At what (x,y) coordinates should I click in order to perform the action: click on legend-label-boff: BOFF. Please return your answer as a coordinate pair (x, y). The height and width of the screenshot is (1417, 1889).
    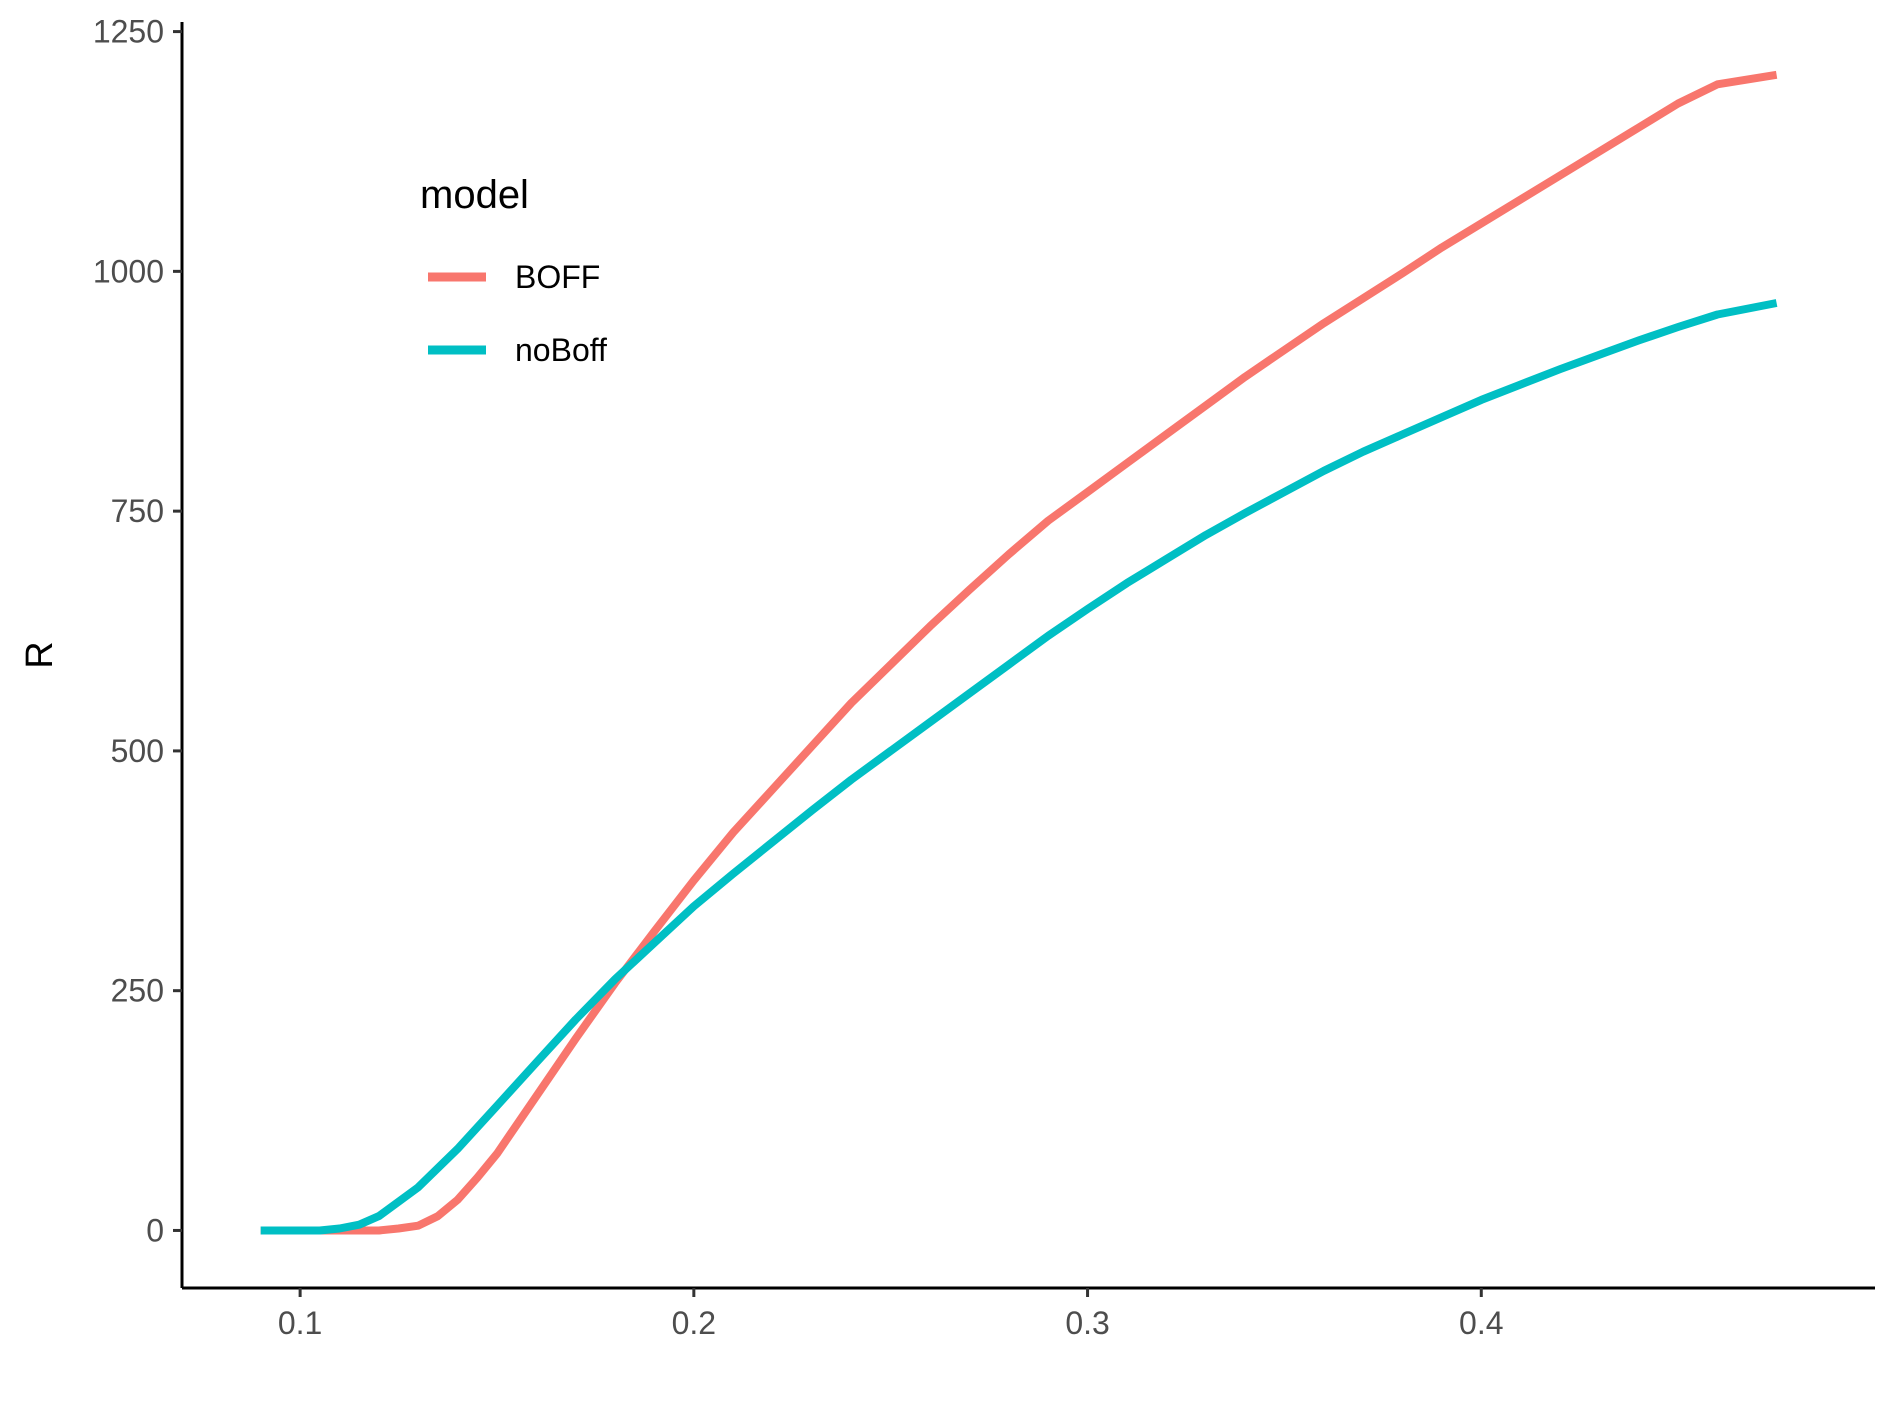
    Looking at the image, I should click on (557, 277).